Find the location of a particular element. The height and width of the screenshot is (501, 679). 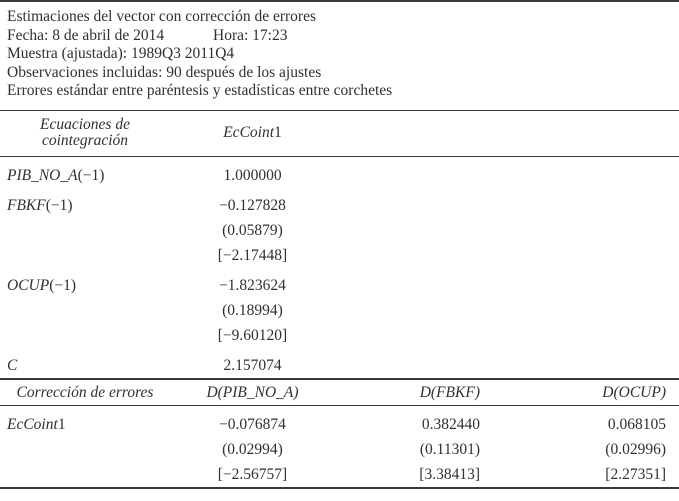

table-row-eccoint1-coef: EcCoint1 −0.076874 0.382440 0.068105 is located at coordinates (339, 421).